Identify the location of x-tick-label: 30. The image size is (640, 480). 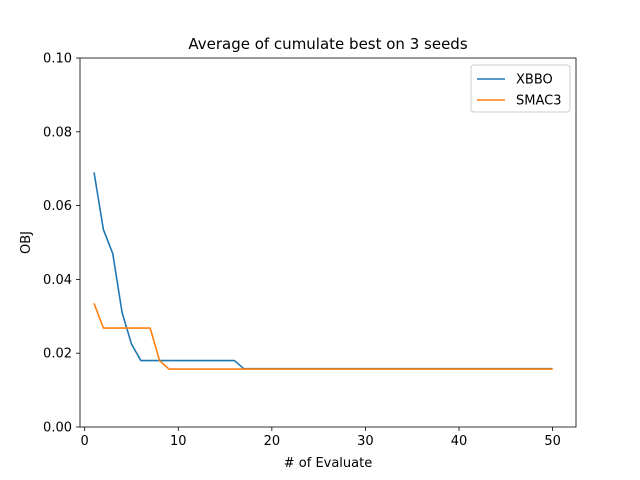
(365, 441).